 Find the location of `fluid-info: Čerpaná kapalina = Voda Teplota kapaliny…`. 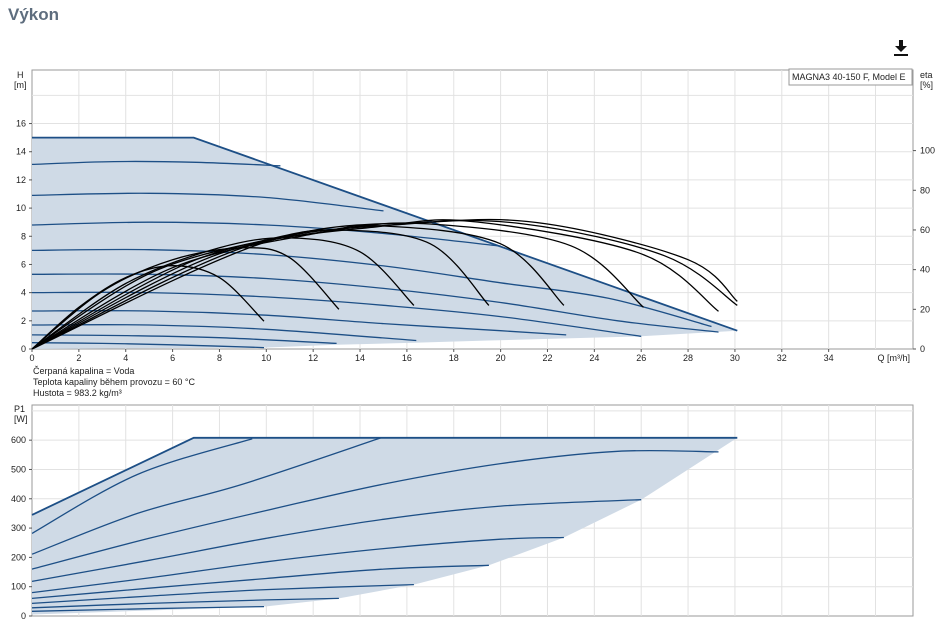

fluid-info: Čerpaná kapalina = Voda Teplota kapaliny… is located at coordinates (114, 382).